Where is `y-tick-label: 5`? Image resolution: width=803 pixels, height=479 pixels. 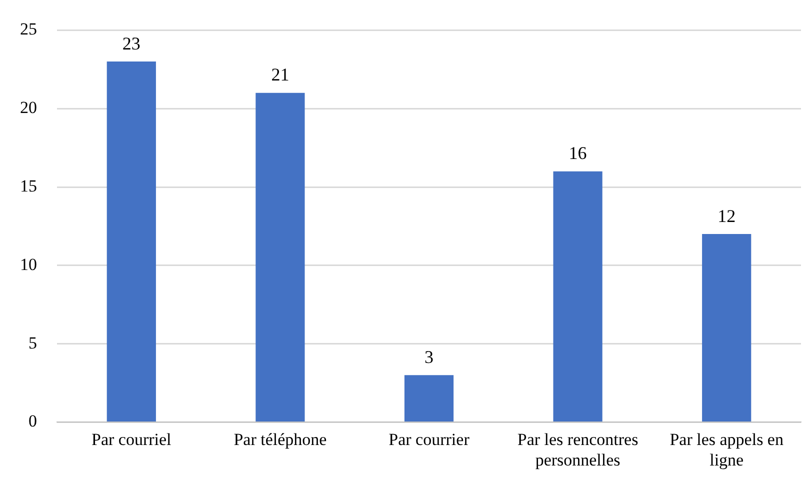 y-tick-label: 5 is located at coordinates (32, 342).